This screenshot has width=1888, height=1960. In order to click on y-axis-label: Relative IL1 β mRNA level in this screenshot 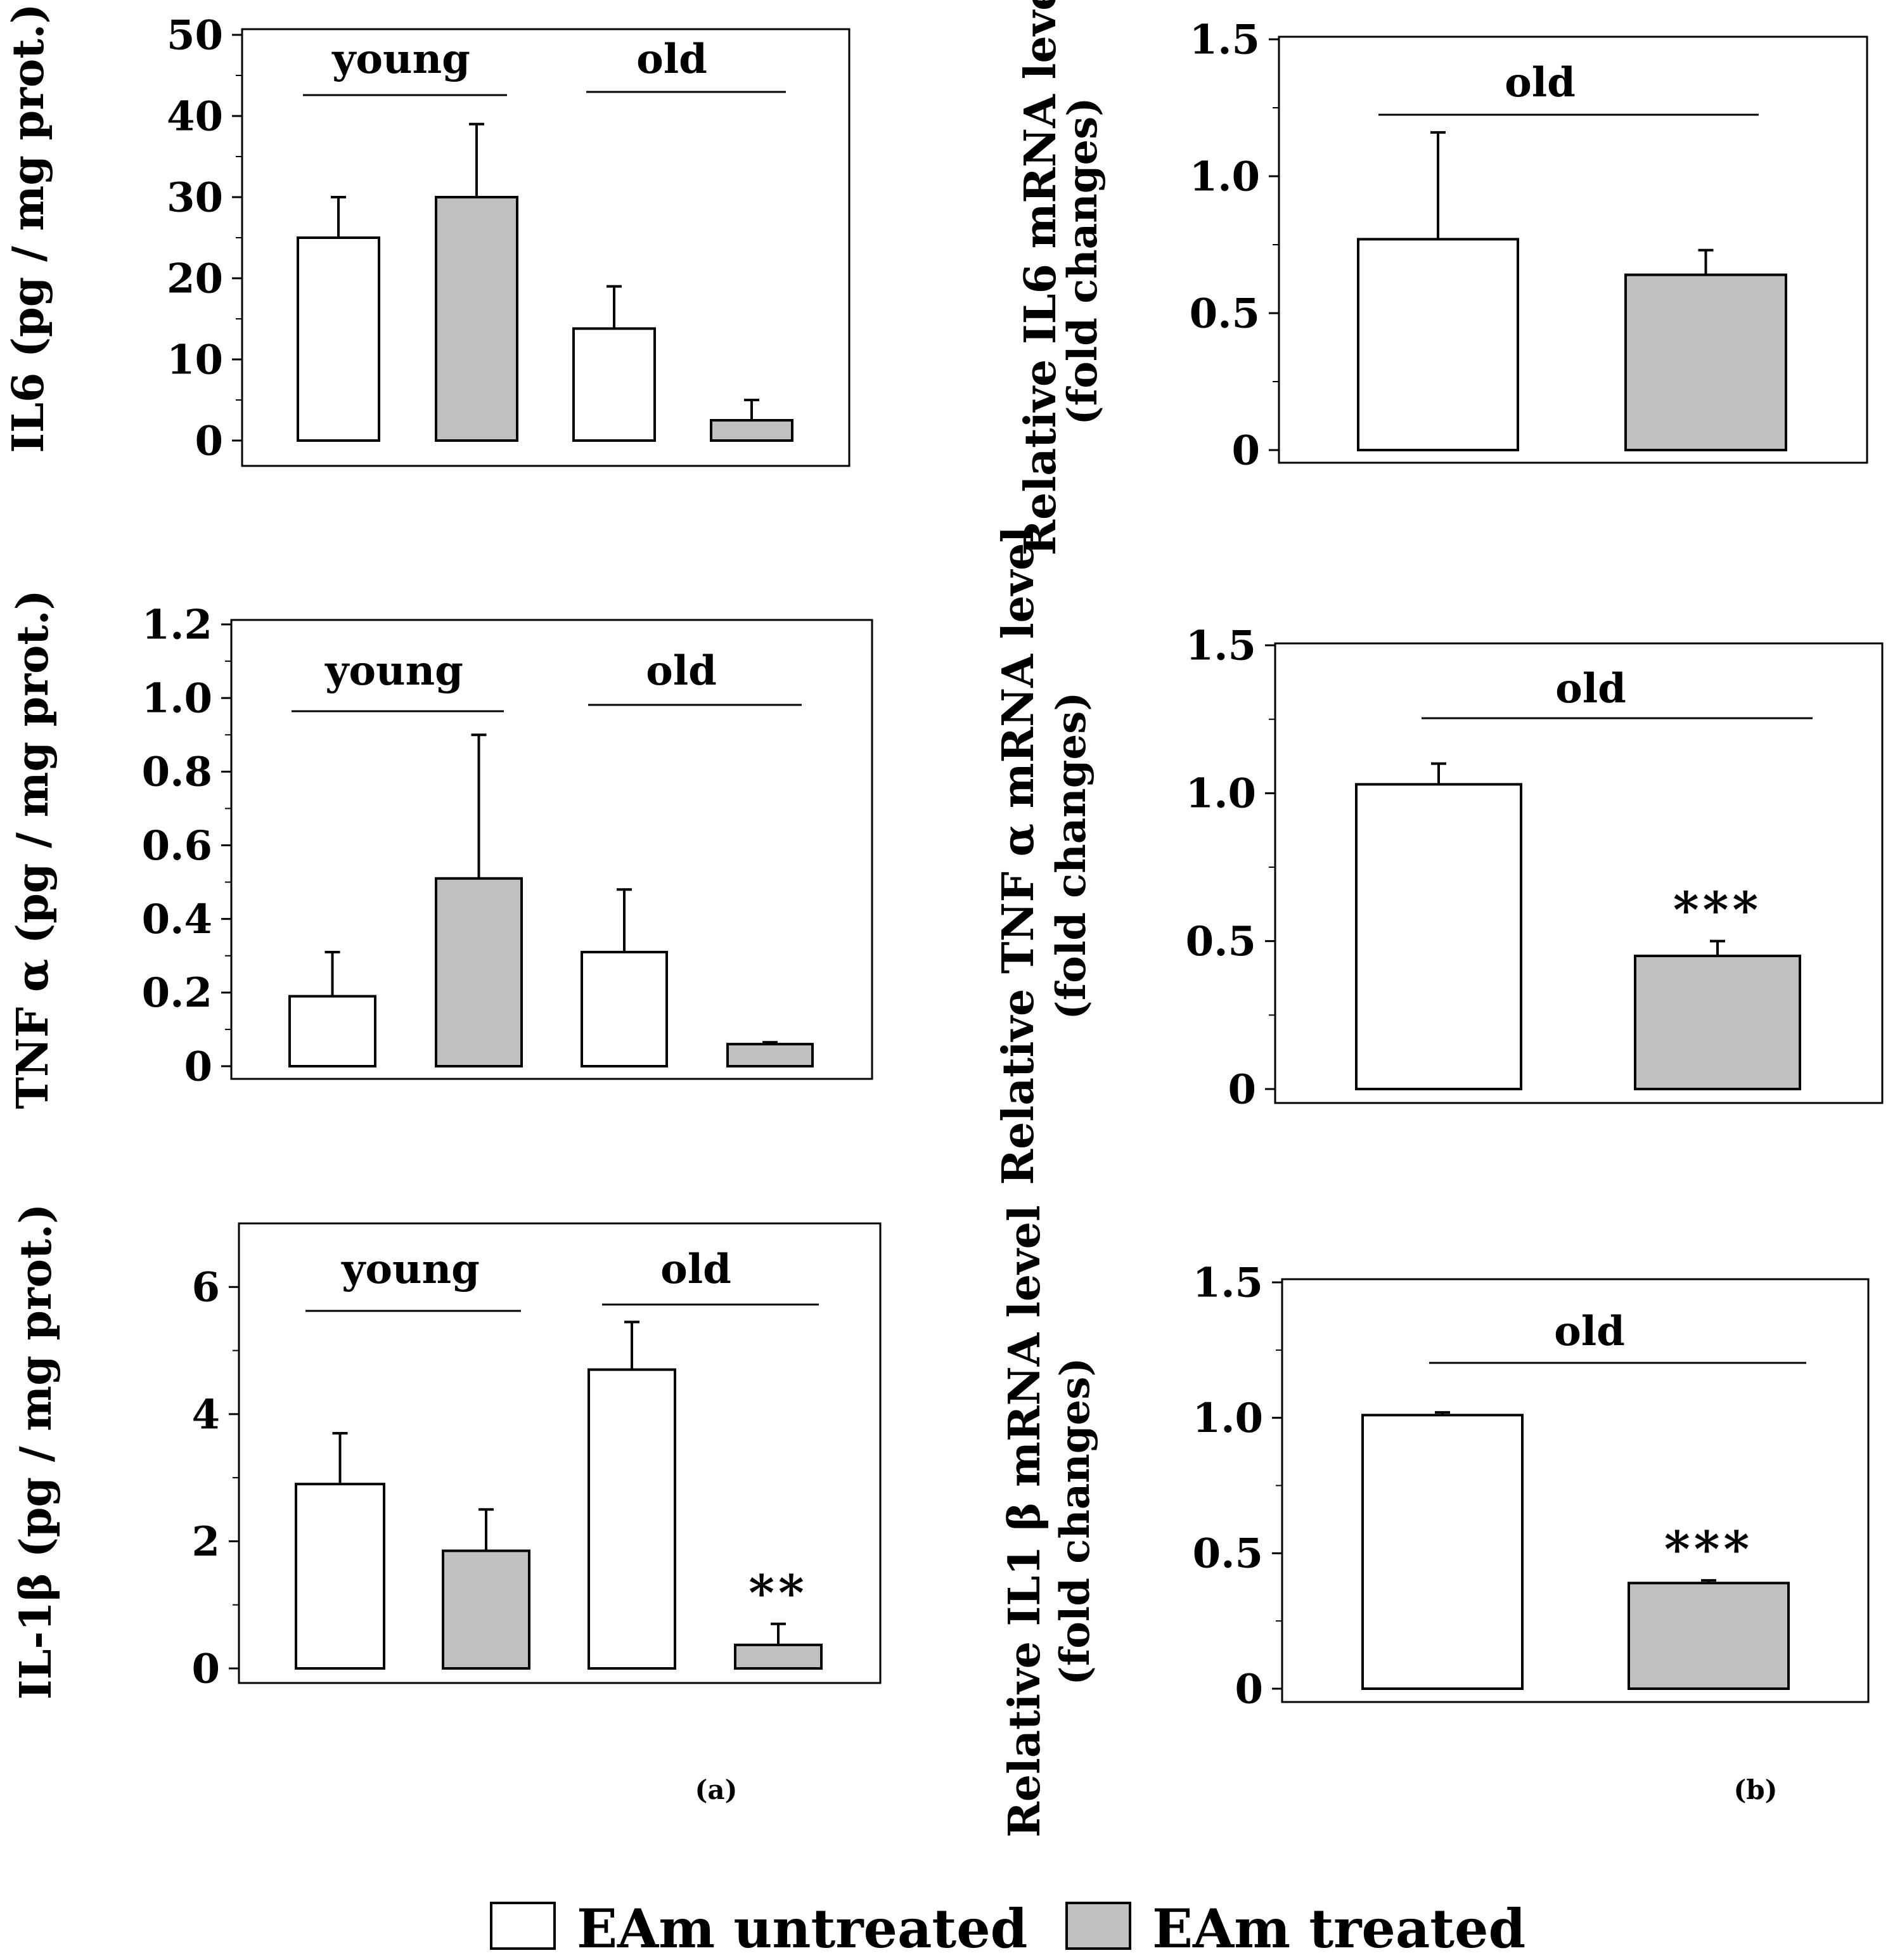, I will do `click(1024, 1521)`.